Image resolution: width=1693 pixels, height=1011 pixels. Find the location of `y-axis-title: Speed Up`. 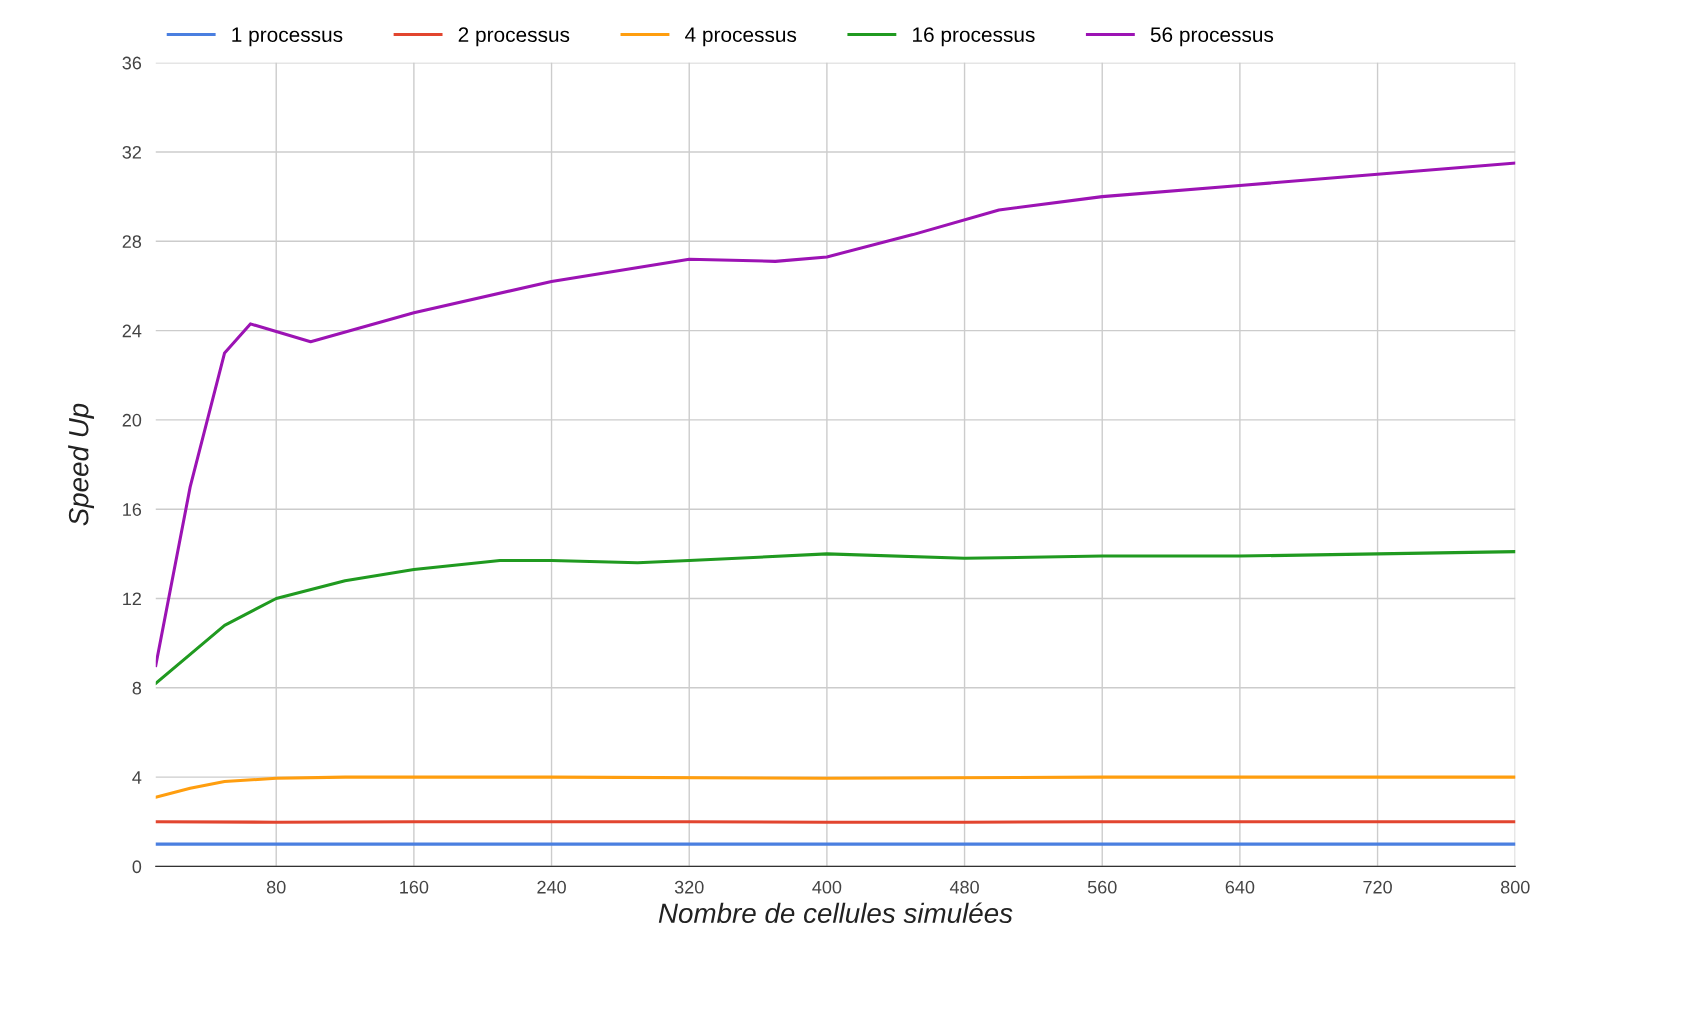

y-axis-title: Speed Up is located at coordinates (81, 464).